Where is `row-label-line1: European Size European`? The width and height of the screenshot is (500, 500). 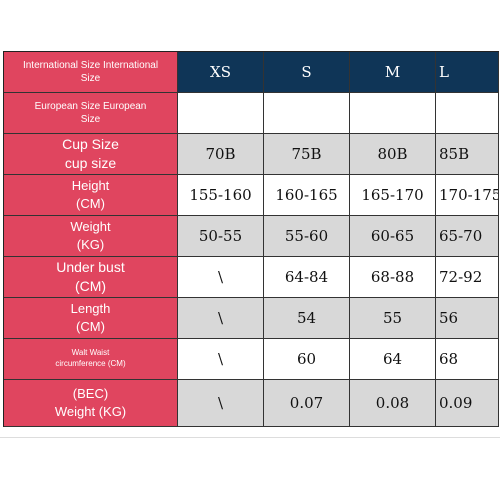
row-label-line1: European Size European is located at coordinates (90, 106).